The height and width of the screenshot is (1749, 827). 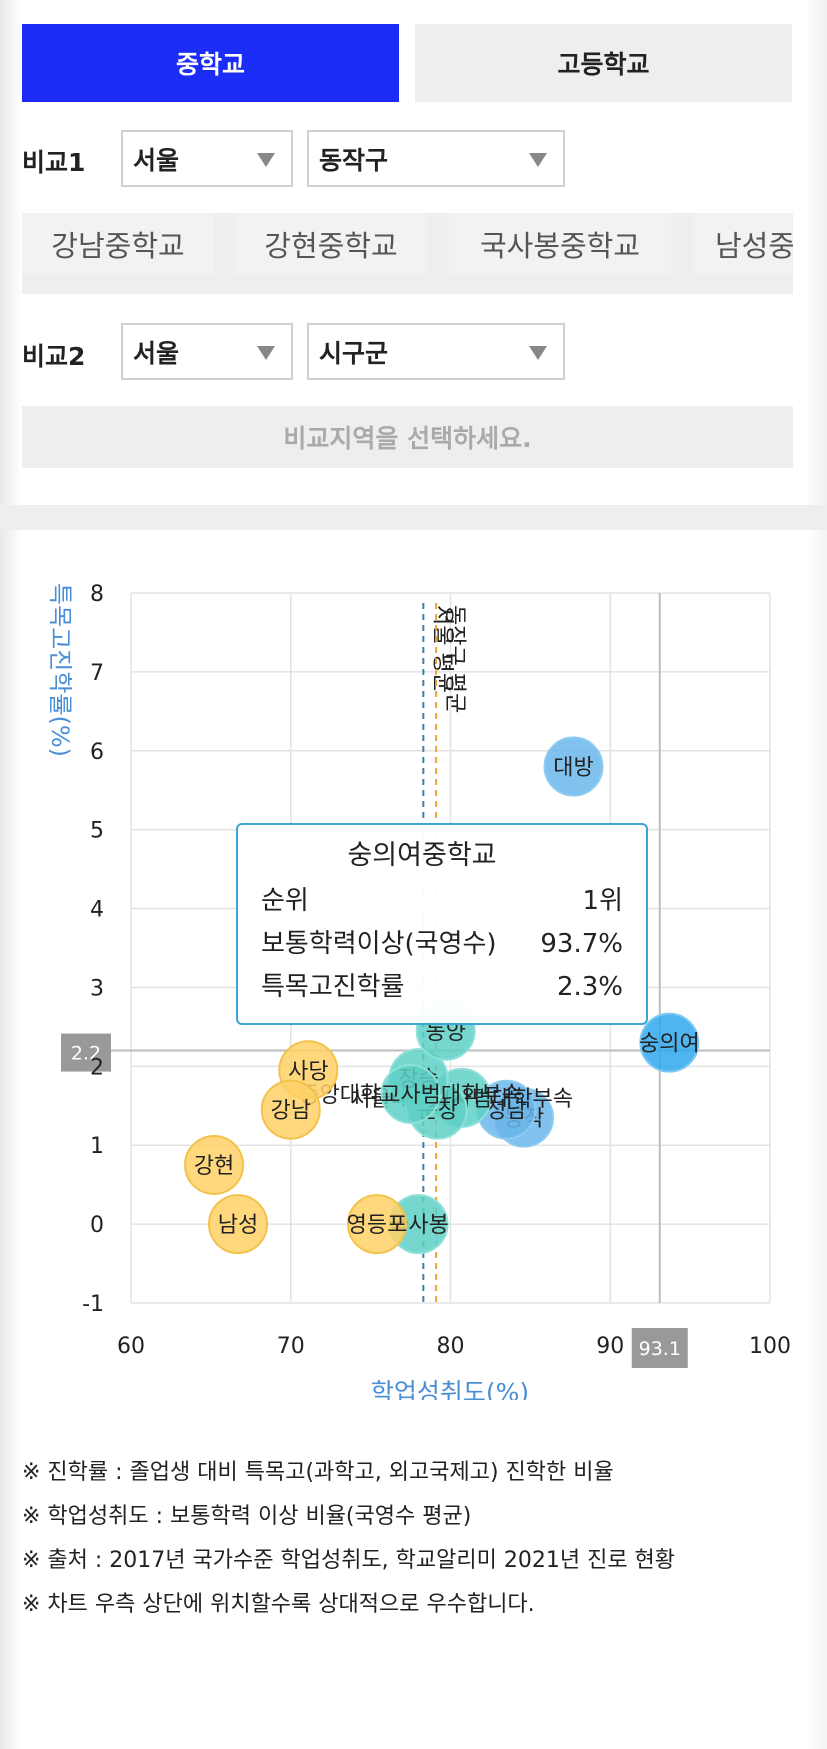 I want to click on compare1-district-select: 동작구, so click(x=436, y=158).